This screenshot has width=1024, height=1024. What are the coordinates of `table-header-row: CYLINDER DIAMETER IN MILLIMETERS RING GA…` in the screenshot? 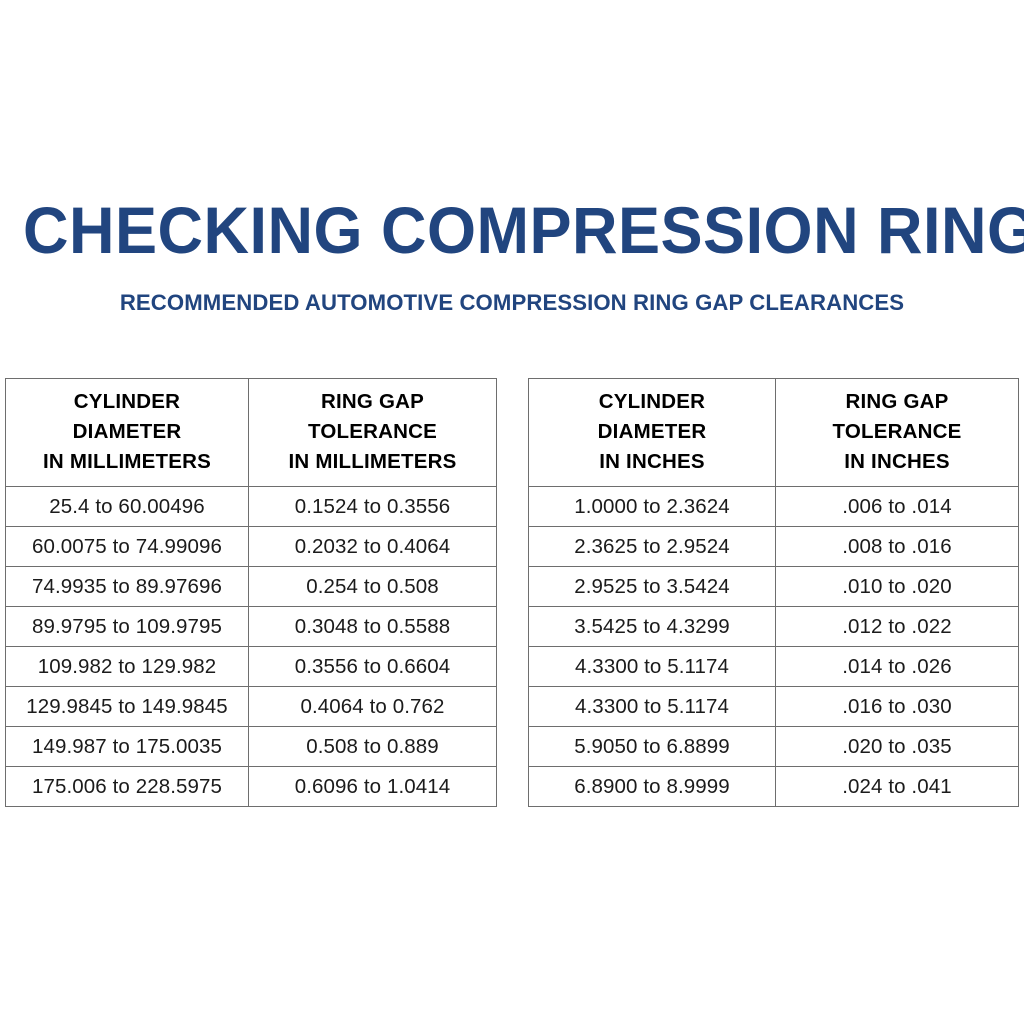 It's located at (251, 432).